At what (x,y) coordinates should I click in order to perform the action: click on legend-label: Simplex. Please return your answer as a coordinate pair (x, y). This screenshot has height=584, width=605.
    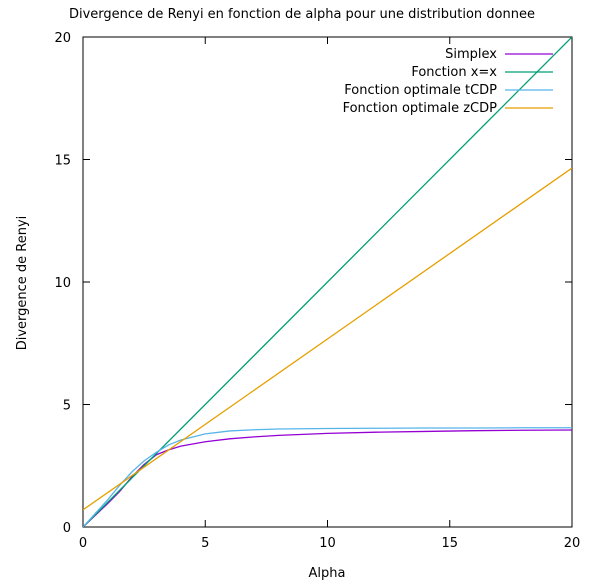
    Looking at the image, I should click on (471, 54).